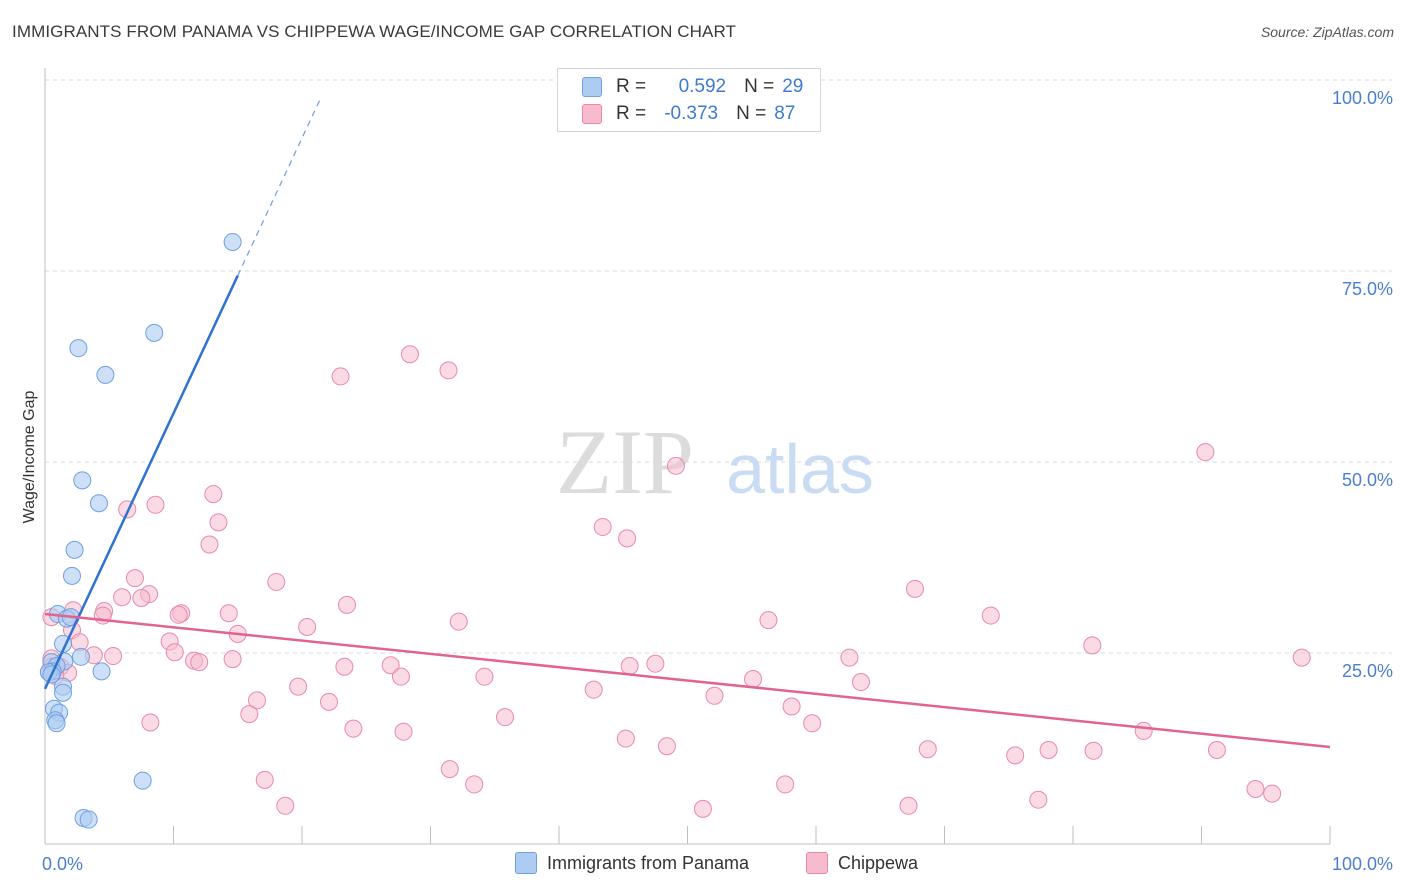  I want to click on series-legend: Immigrants from Panama Chippewa, so click(703, 865).